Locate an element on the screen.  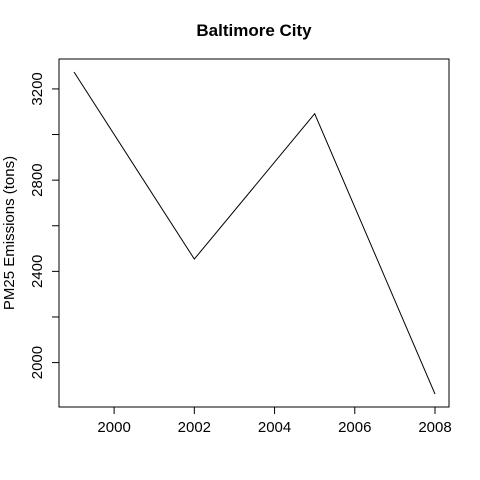
y-axis-label: PM25 Emissions (tons) is located at coordinates (9, 233).